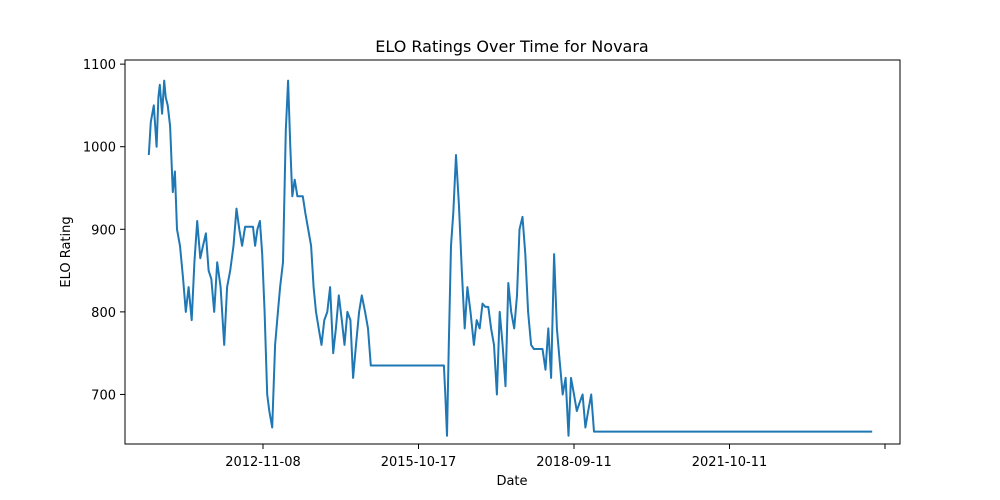 The height and width of the screenshot is (500, 1000). What do you see at coordinates (511, 481) in the screenshot?
I see `x-axis-label: Date` at bounding box center [511, 481].